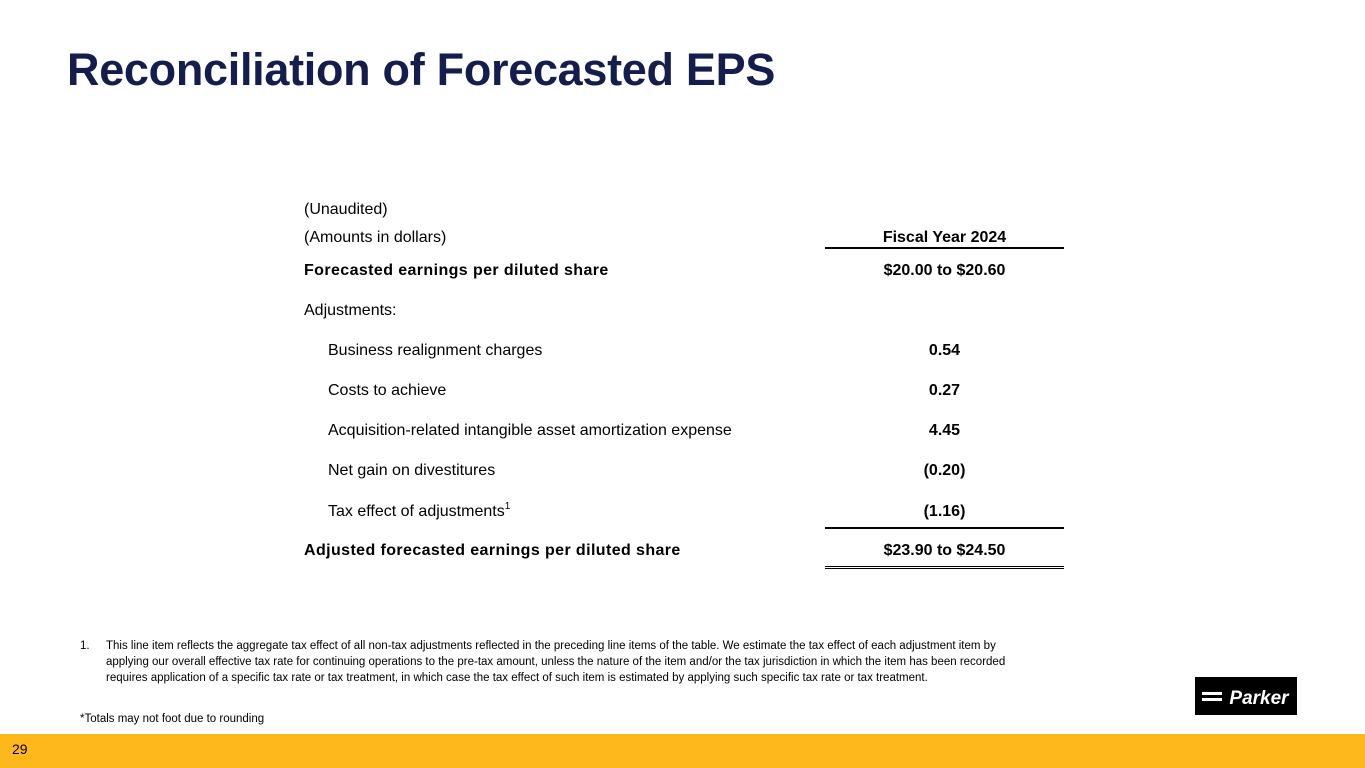 The image size is (1365, 768). What do you see at coordinates (20, 749) in the screenshot?
I see `page-number: 29` at bounding box center [20, 749].